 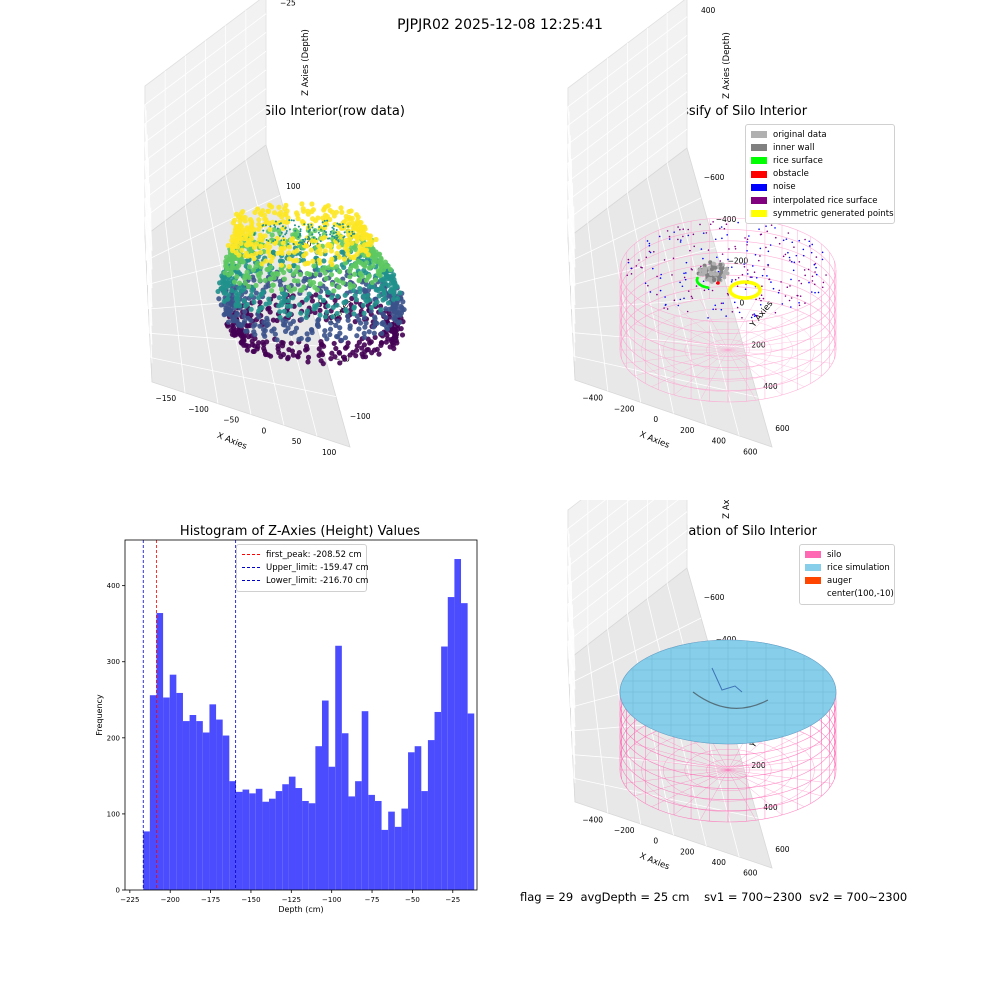 I want to click on sv1-text: sv1 = 700~2300, so click(x=753, y=897).